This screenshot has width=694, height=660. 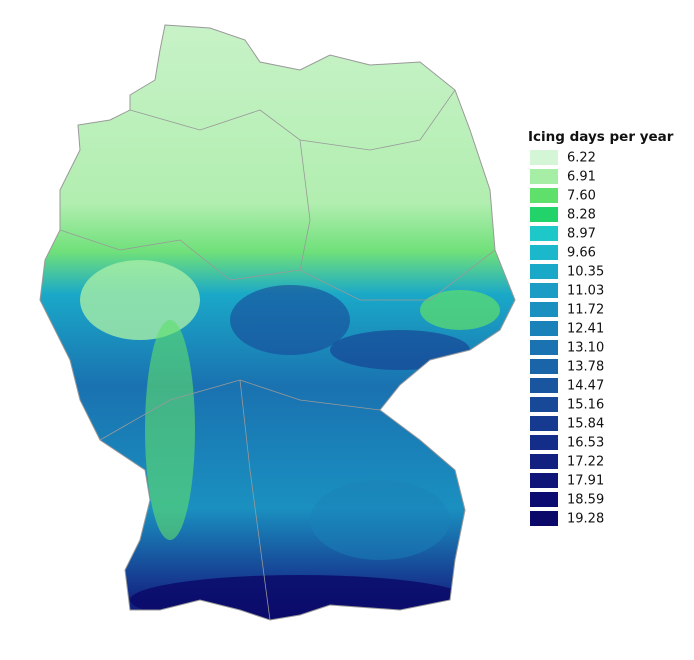 What do you see at coordinates (585, 272) in the screenshot?
I see `legend-label: 10.35` at bounding box center [585, 272].